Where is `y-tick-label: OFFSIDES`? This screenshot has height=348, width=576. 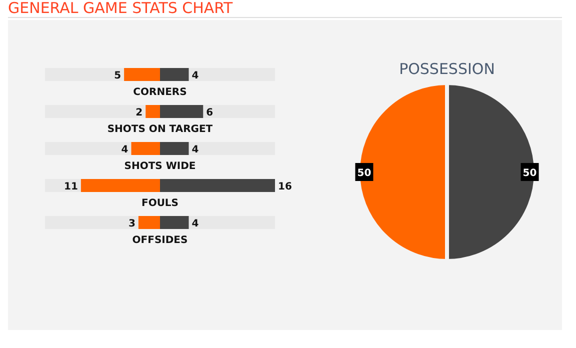 y-tick-label: OFFSIDES is located at coordinates (160, 240).